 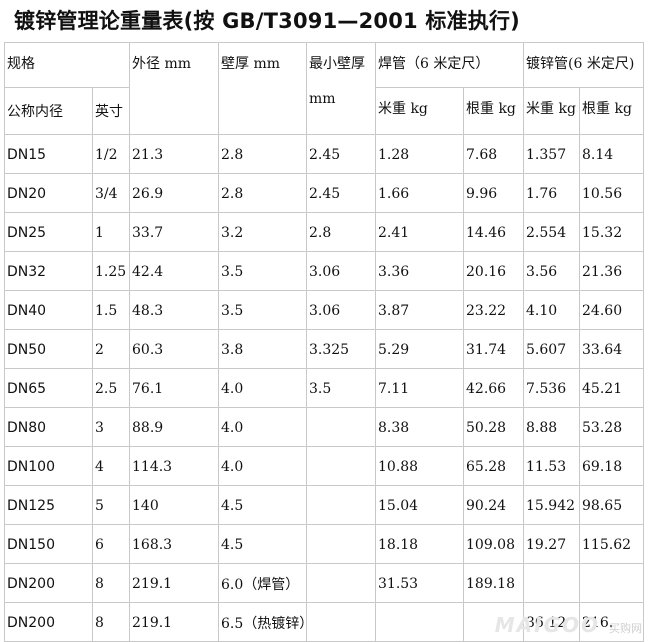 I want to click on table-cell: 9.96, so click(x=493, y=193).